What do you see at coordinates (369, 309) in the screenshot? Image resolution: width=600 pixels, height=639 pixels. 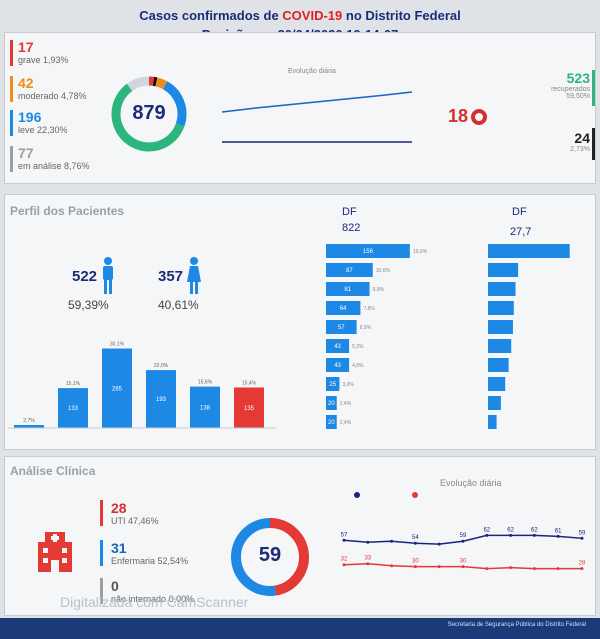 I see `hbar-pct: 7,8%` at bounding box center [369, 309].